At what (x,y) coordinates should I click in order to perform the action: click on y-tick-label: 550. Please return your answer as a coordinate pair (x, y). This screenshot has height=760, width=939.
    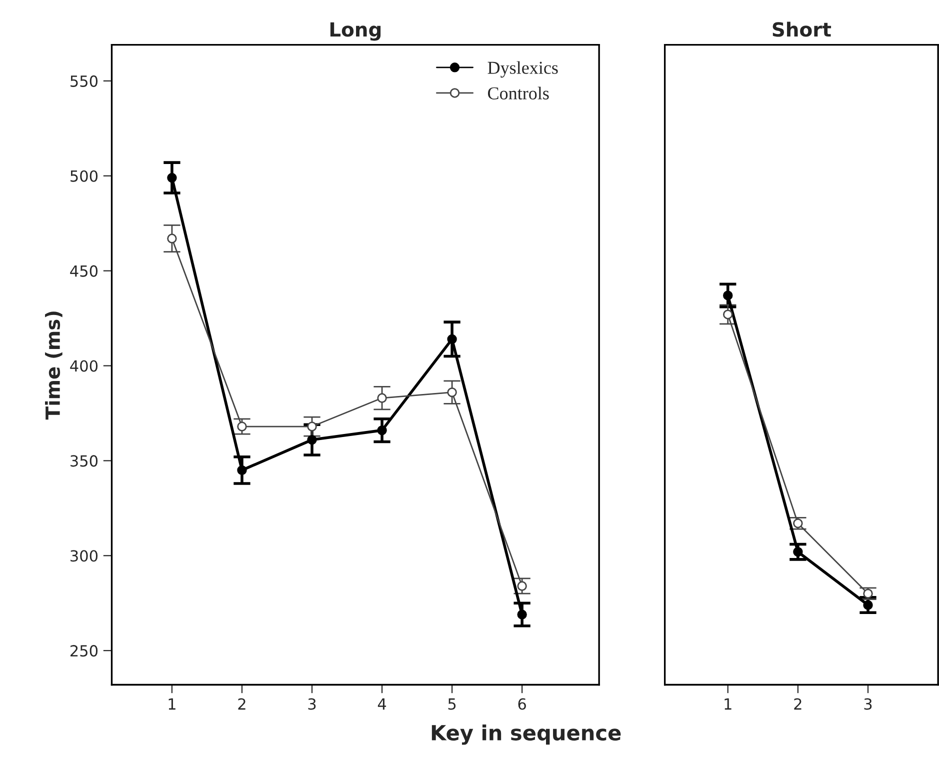
    Looking at the image, I should click on (84, 81).